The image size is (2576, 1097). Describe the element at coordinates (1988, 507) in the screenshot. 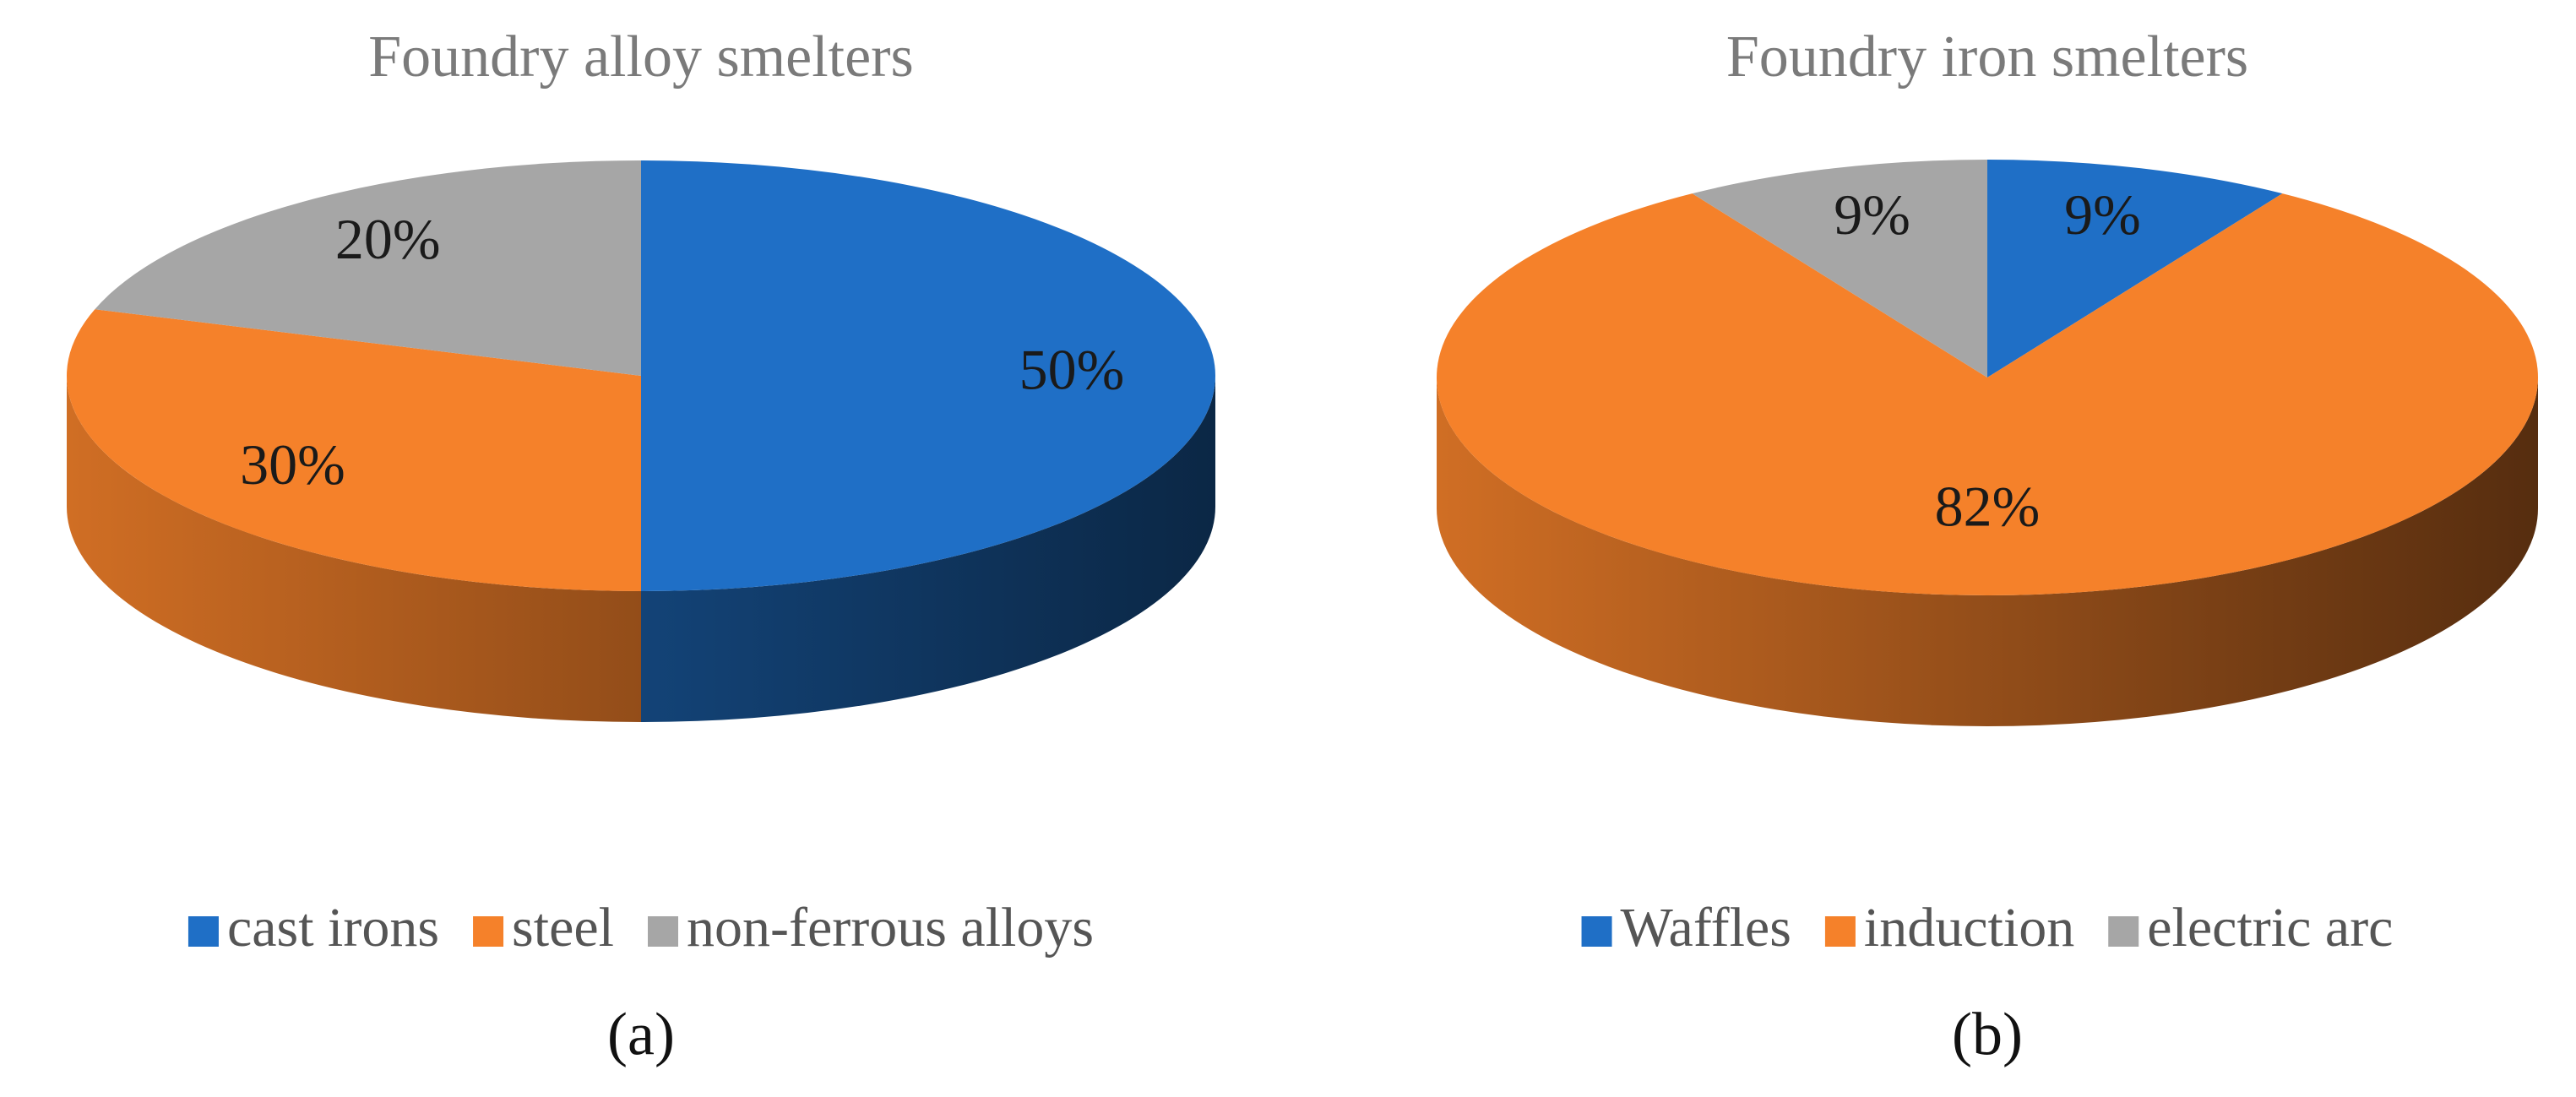

I see `value-label: 82%` at that location.